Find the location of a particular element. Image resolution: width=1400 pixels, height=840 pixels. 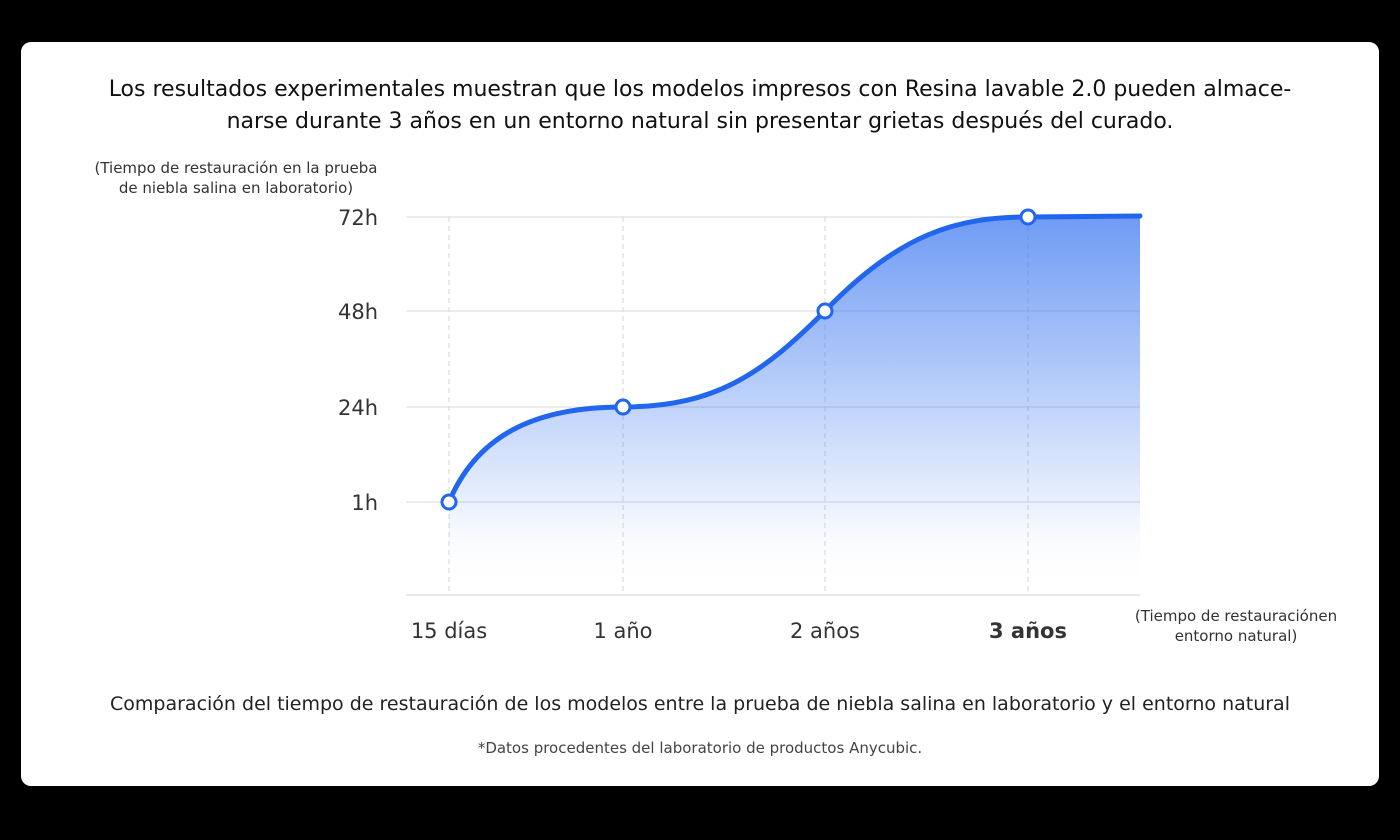

x-tick-label: 2 años is located at coordinates (825, 631).